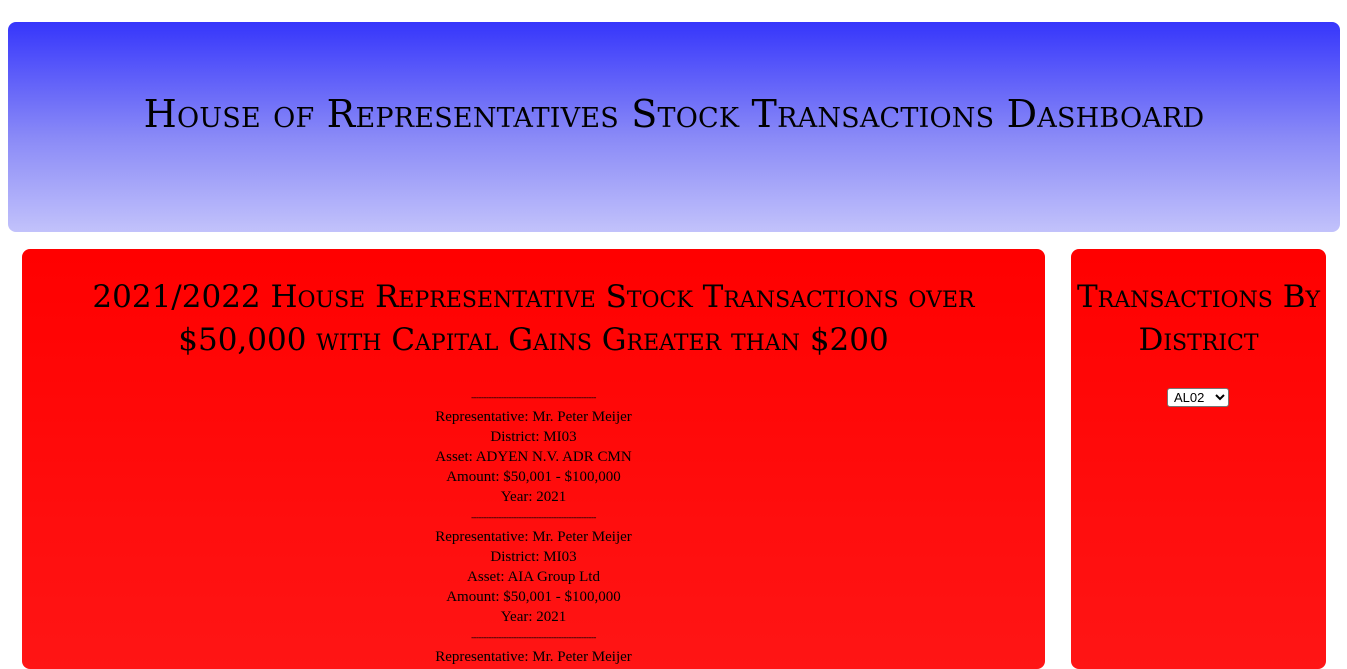  What do you see at coordinates (1198, 397) in the screenshot?
I see `district-select: AL02` at bounding box center [1198, 397].